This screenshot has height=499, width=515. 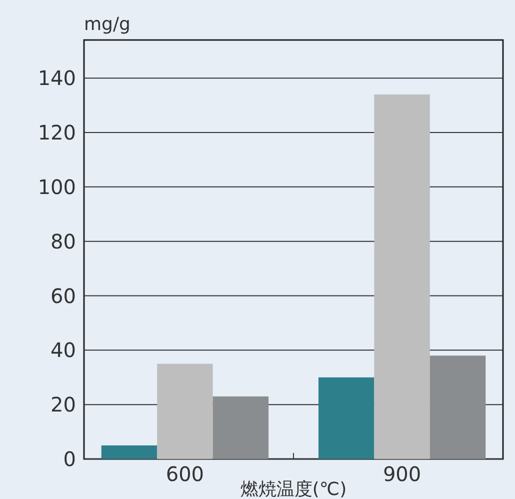 What do you see at coordinates (185, 474) in the screenshot?
I see `x-tick-label: 600` at bounding box center [185, 474].